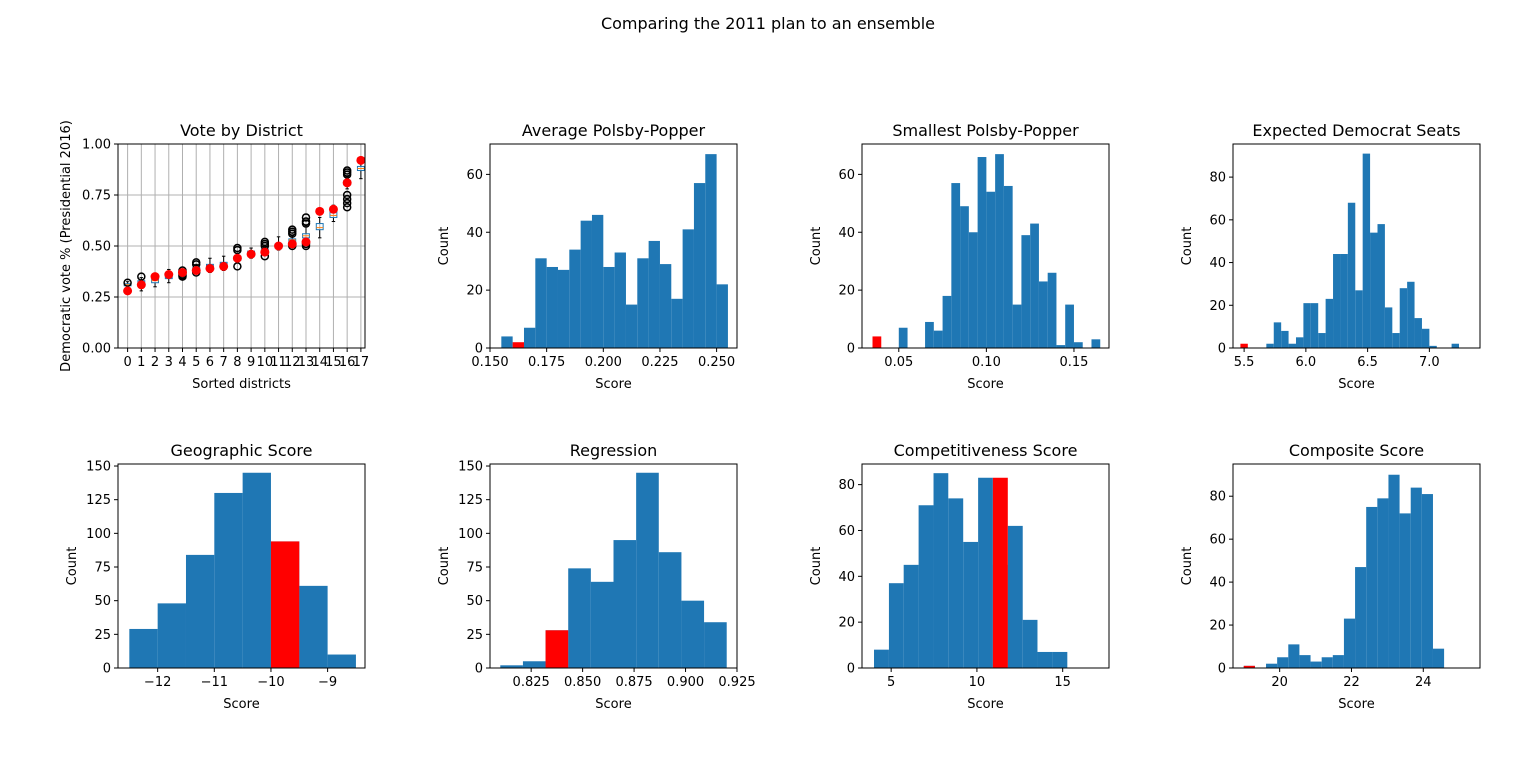 The height and width of the screenshot is (762, 1536). Describe the element at coordinates (141, 362) in the screenshot. I see `x-tick-label: 1` at that location.